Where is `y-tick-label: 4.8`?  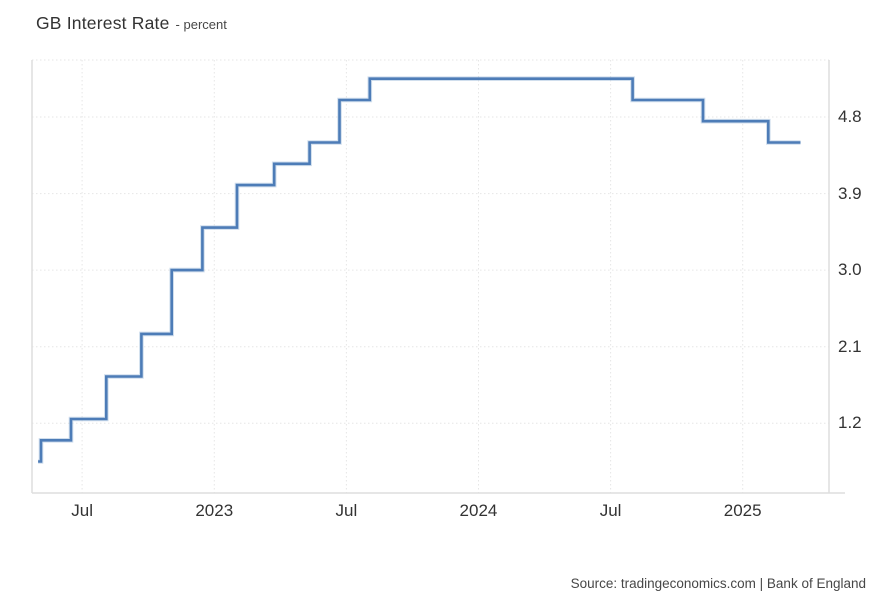 y-tick-label: 4.8 is located at coordinates (850, 116).